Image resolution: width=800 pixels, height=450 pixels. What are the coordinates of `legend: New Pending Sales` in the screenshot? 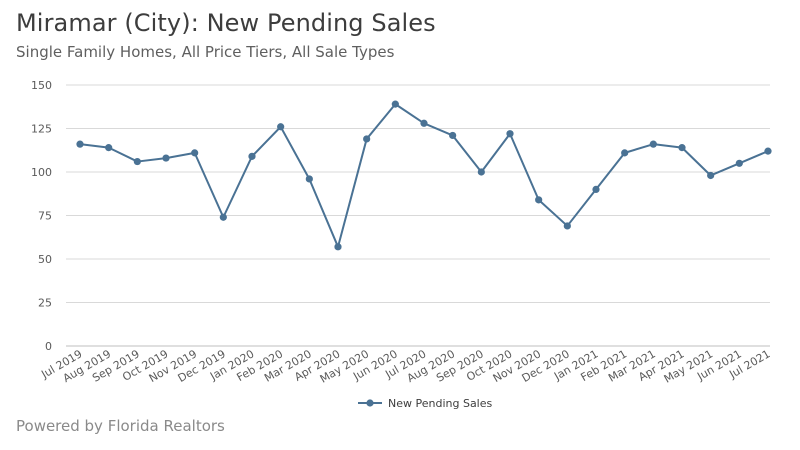 It's located at (425, 403).